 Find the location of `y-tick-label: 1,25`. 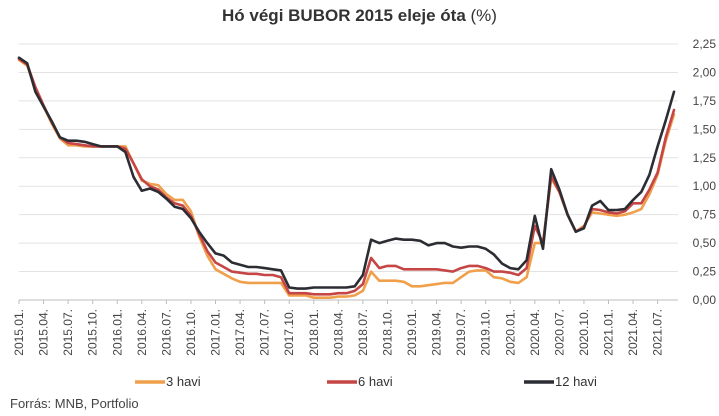

y-tick-label: 1,25 is located at coordinates (705, 158).